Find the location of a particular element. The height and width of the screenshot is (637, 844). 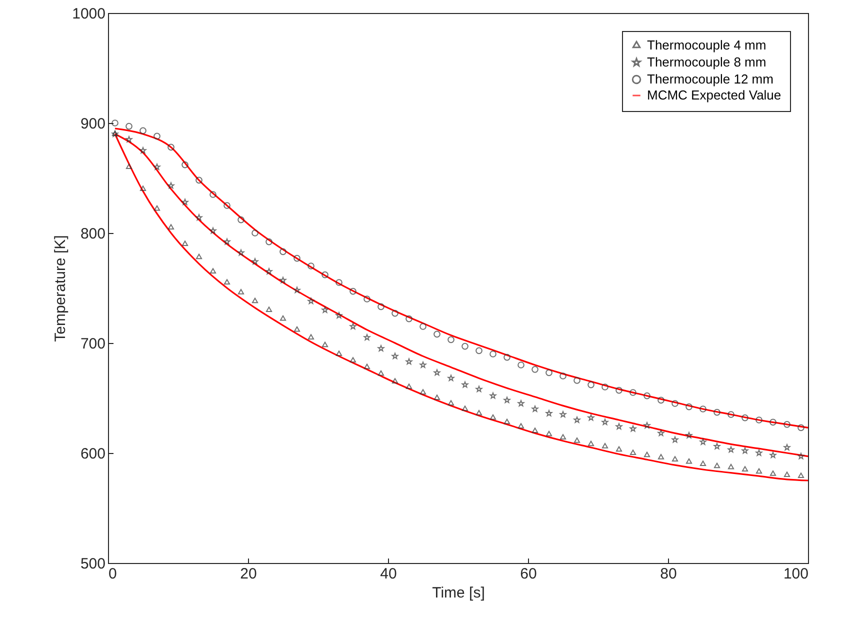

y-tick-label: 600 is located at coordinates (93, 454).